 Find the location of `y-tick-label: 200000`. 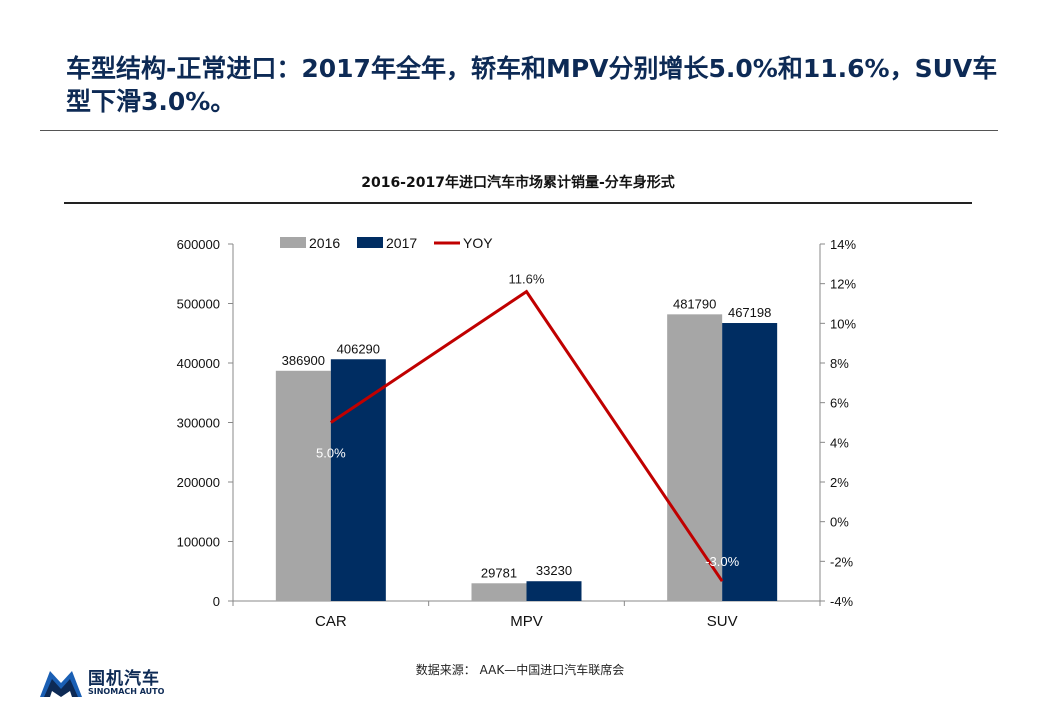

y-tick-label: 200000 is located at coordinates (198, 482).